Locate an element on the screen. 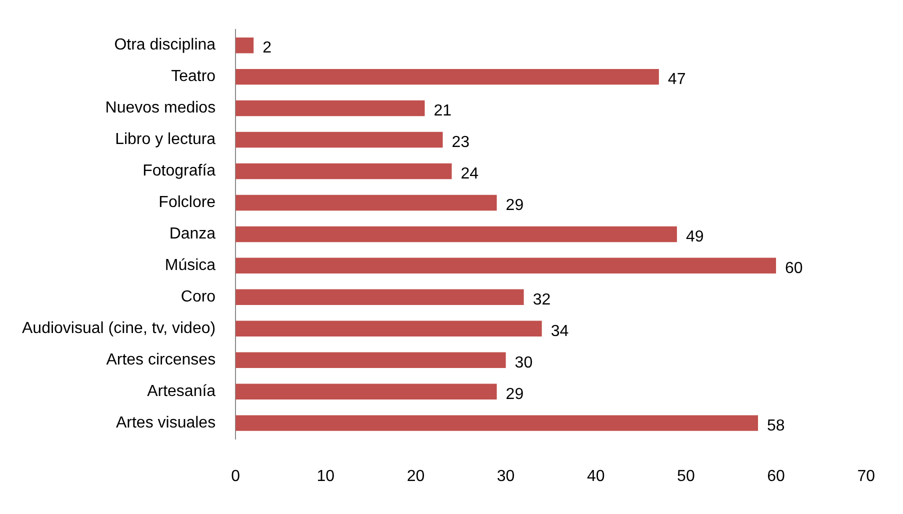  y-tick-label: Libro y lectura is located at coordinates (165, 139).